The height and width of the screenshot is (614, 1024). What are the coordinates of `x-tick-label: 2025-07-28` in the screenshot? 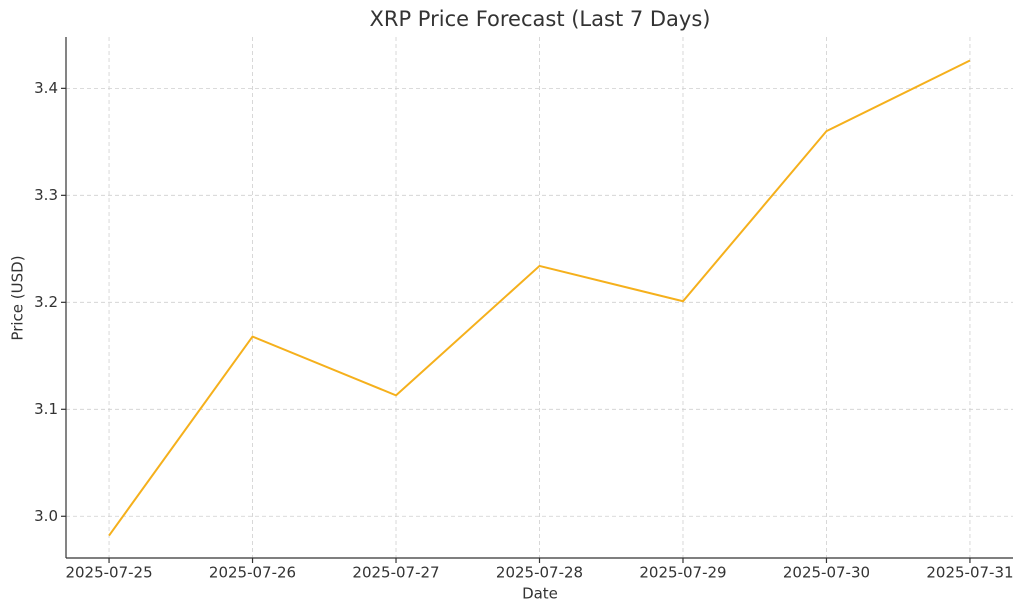 It's located at (539, 573).